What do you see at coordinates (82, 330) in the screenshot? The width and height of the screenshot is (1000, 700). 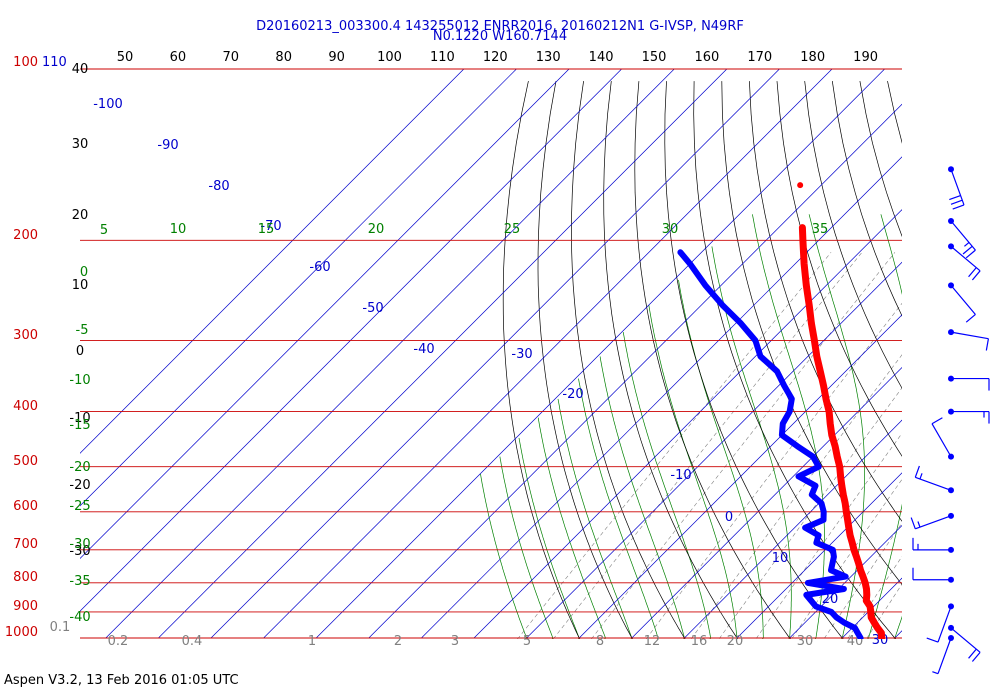 I see `left-green-tick-label: -5` at bounding box center [82, 330].